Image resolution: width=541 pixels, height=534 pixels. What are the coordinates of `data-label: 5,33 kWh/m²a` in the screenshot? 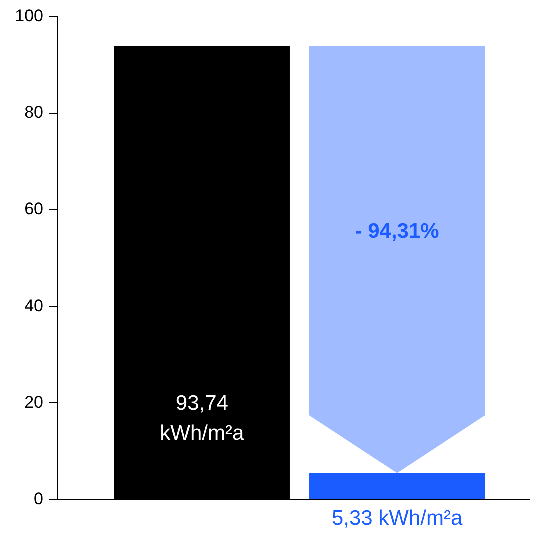 It's located at (397, 518).